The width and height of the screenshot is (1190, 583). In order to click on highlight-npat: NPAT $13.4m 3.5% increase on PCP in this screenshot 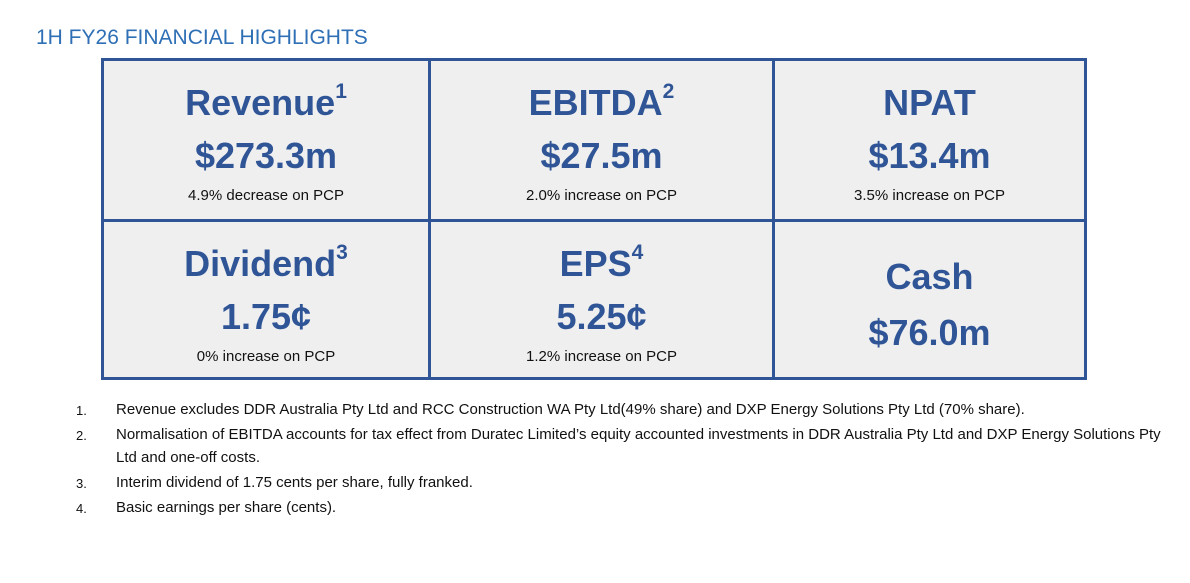, I will do `click(929, 140)`.